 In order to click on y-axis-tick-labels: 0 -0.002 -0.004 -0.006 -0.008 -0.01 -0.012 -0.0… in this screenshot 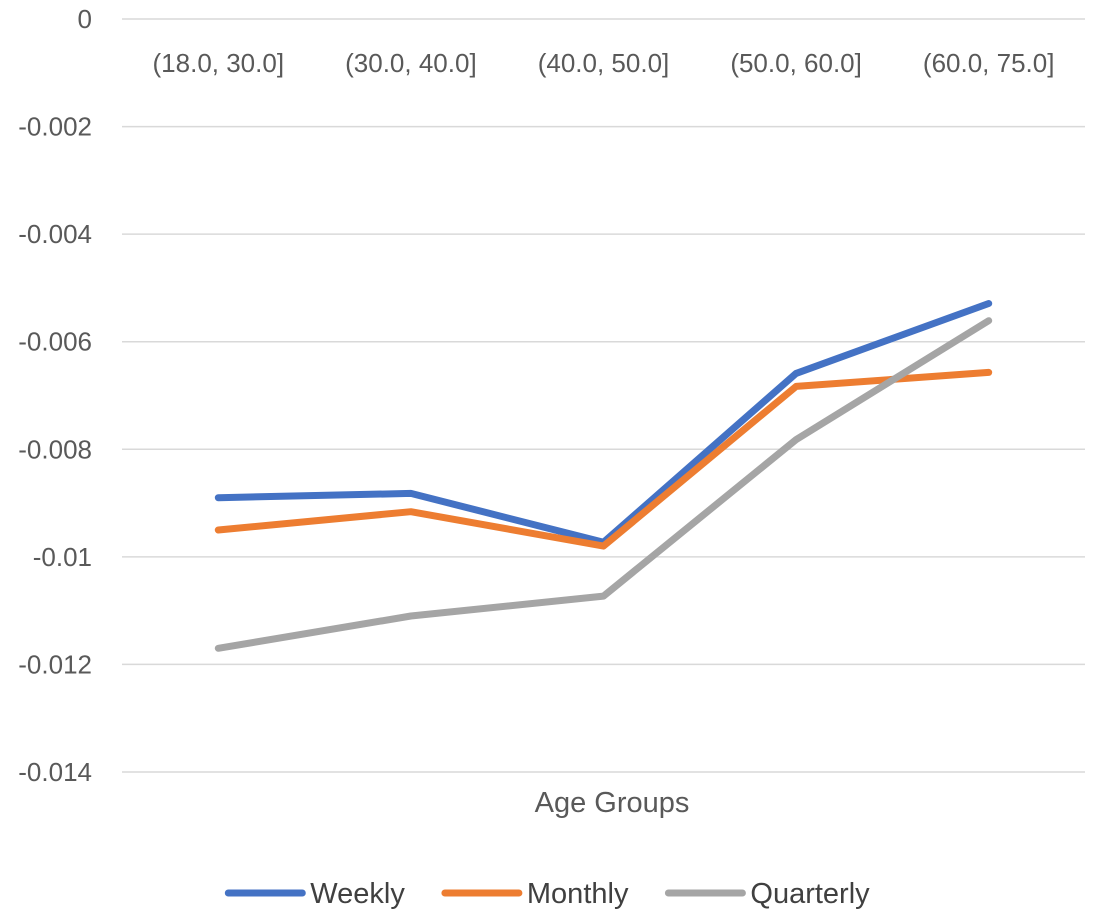, I will do `click(55, 395)`.